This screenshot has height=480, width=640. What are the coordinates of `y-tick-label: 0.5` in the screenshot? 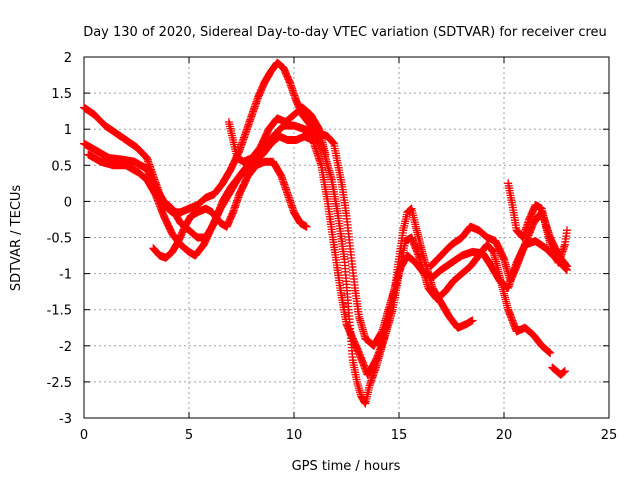 It's located at (61, 166).